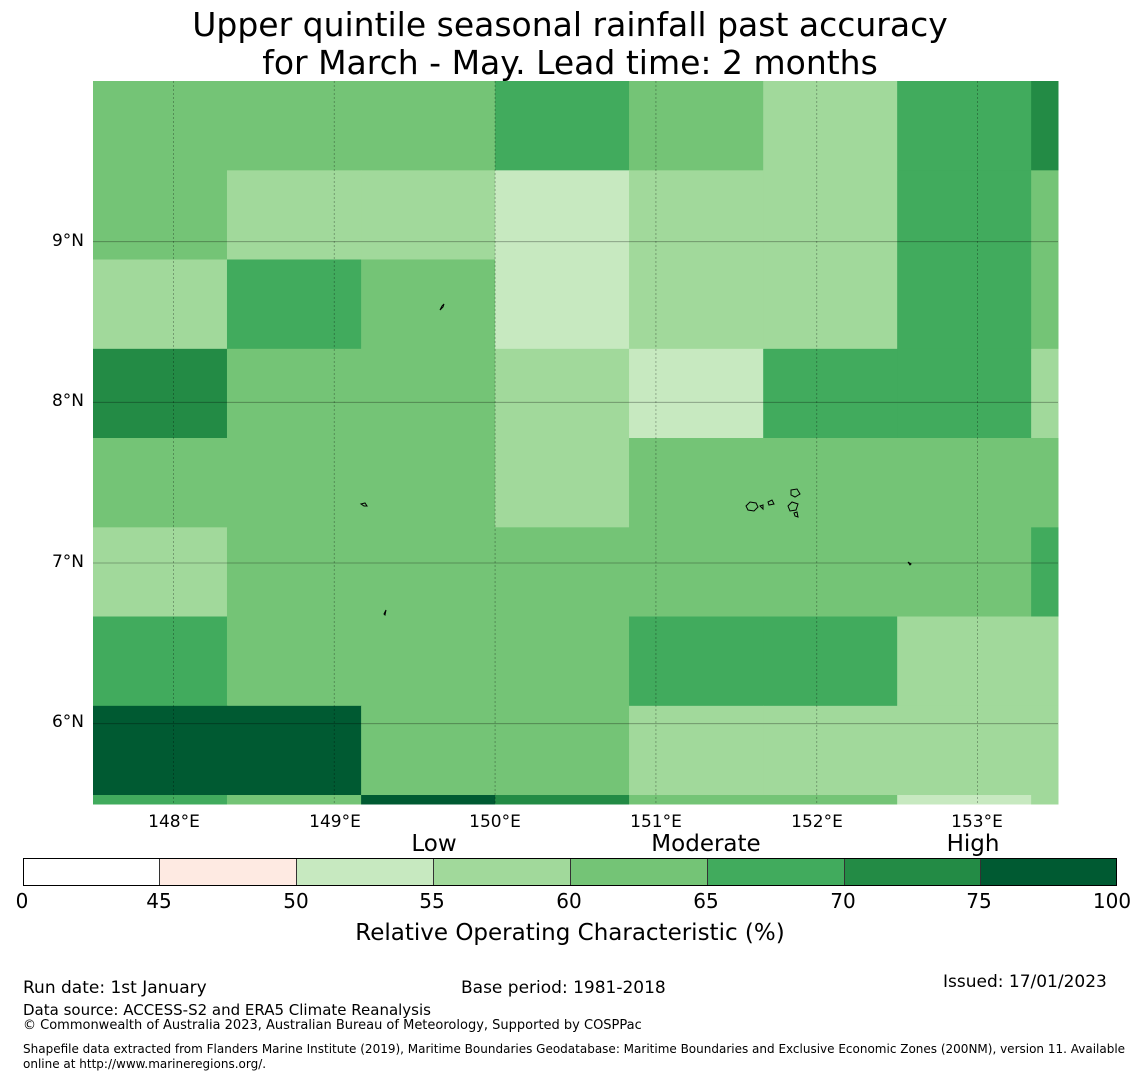 The width and height of the screenshot is (1140, 1080). What do you see at coordinates (67, 401) in the screenshot?
I see `lat-label-8n: 8°N` at bounding box center [67, 401].